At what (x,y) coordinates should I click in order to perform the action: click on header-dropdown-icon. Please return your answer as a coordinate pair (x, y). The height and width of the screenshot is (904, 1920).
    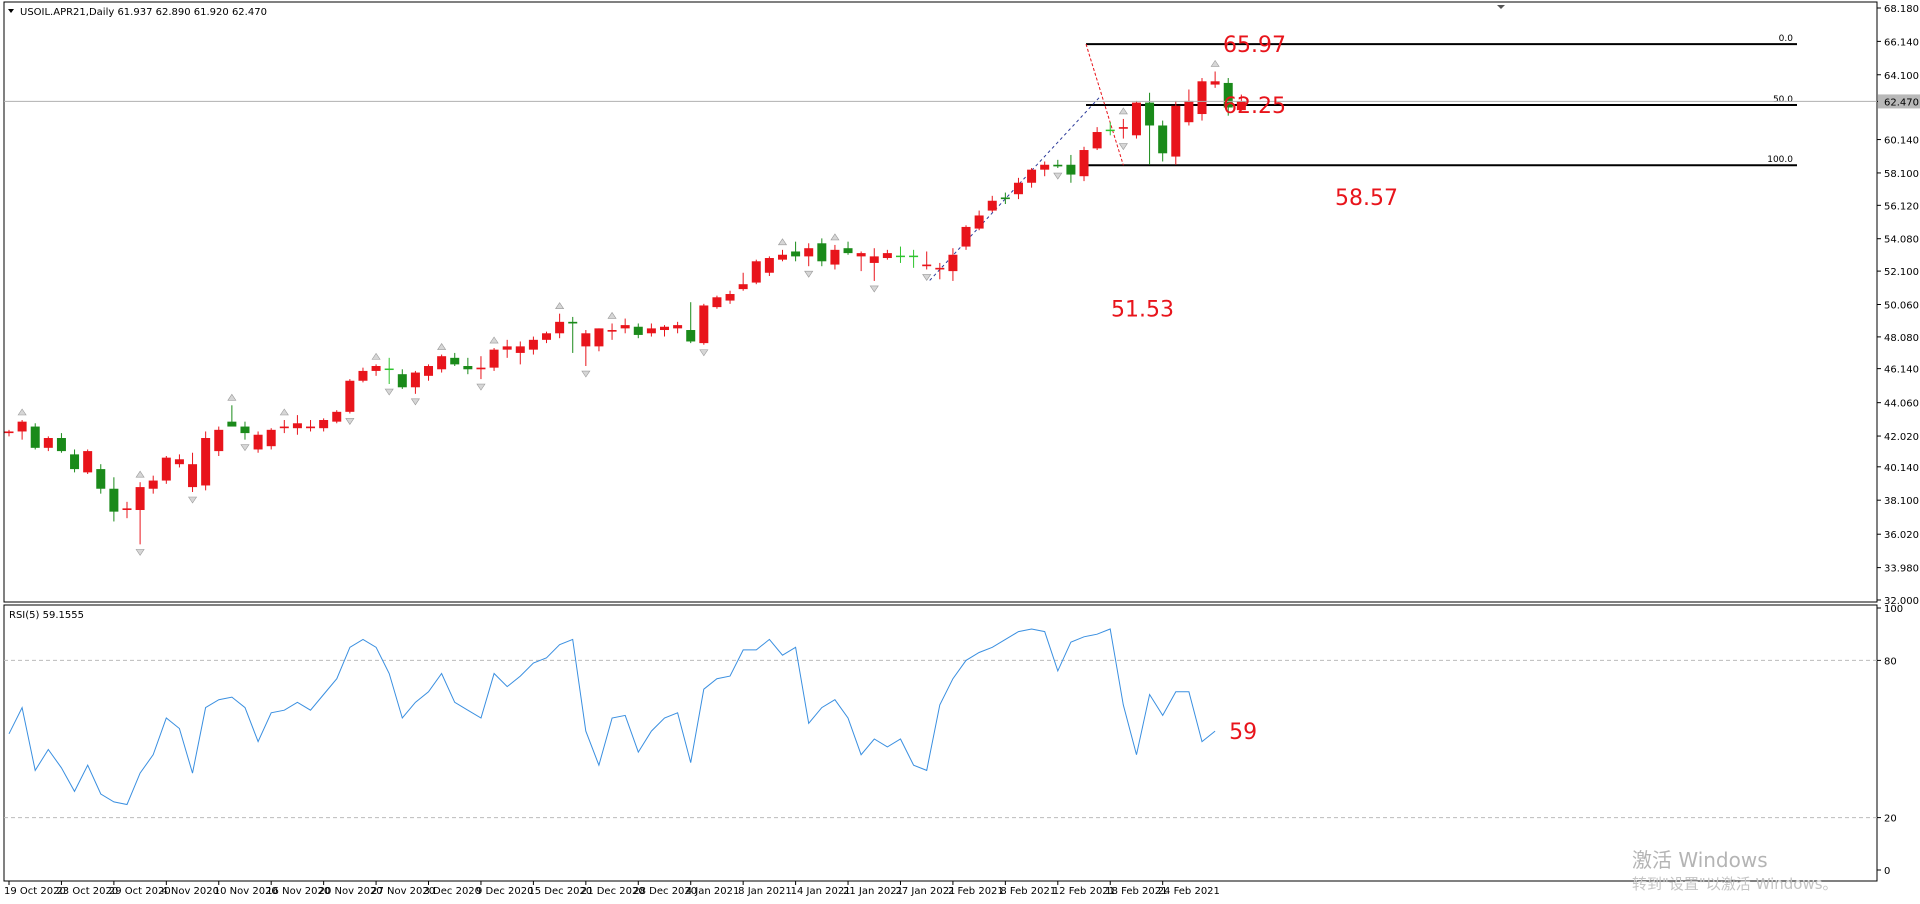
    Looking at the image, I should click on (11, 11).